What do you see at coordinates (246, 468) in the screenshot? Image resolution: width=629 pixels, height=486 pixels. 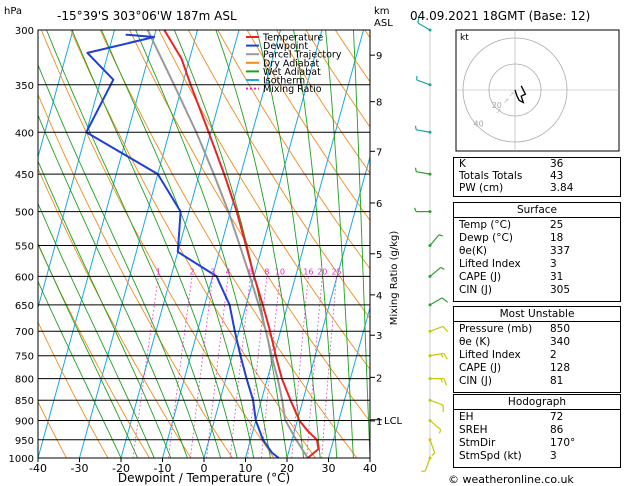 I see `x-tick-label: 10` at bounding box center [246, 468].